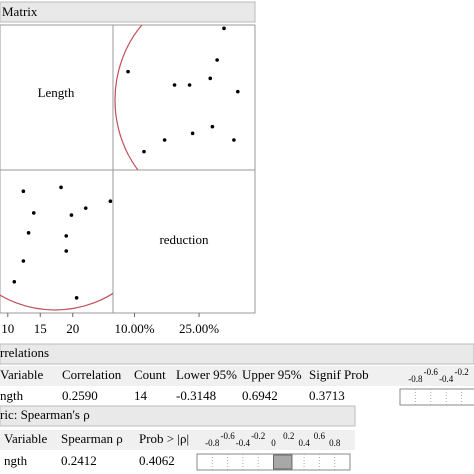  What do you see at coordinates (273, 443) in the screenshot?
I see `bar-tick-label: 0` at bounding box center [273, 443].